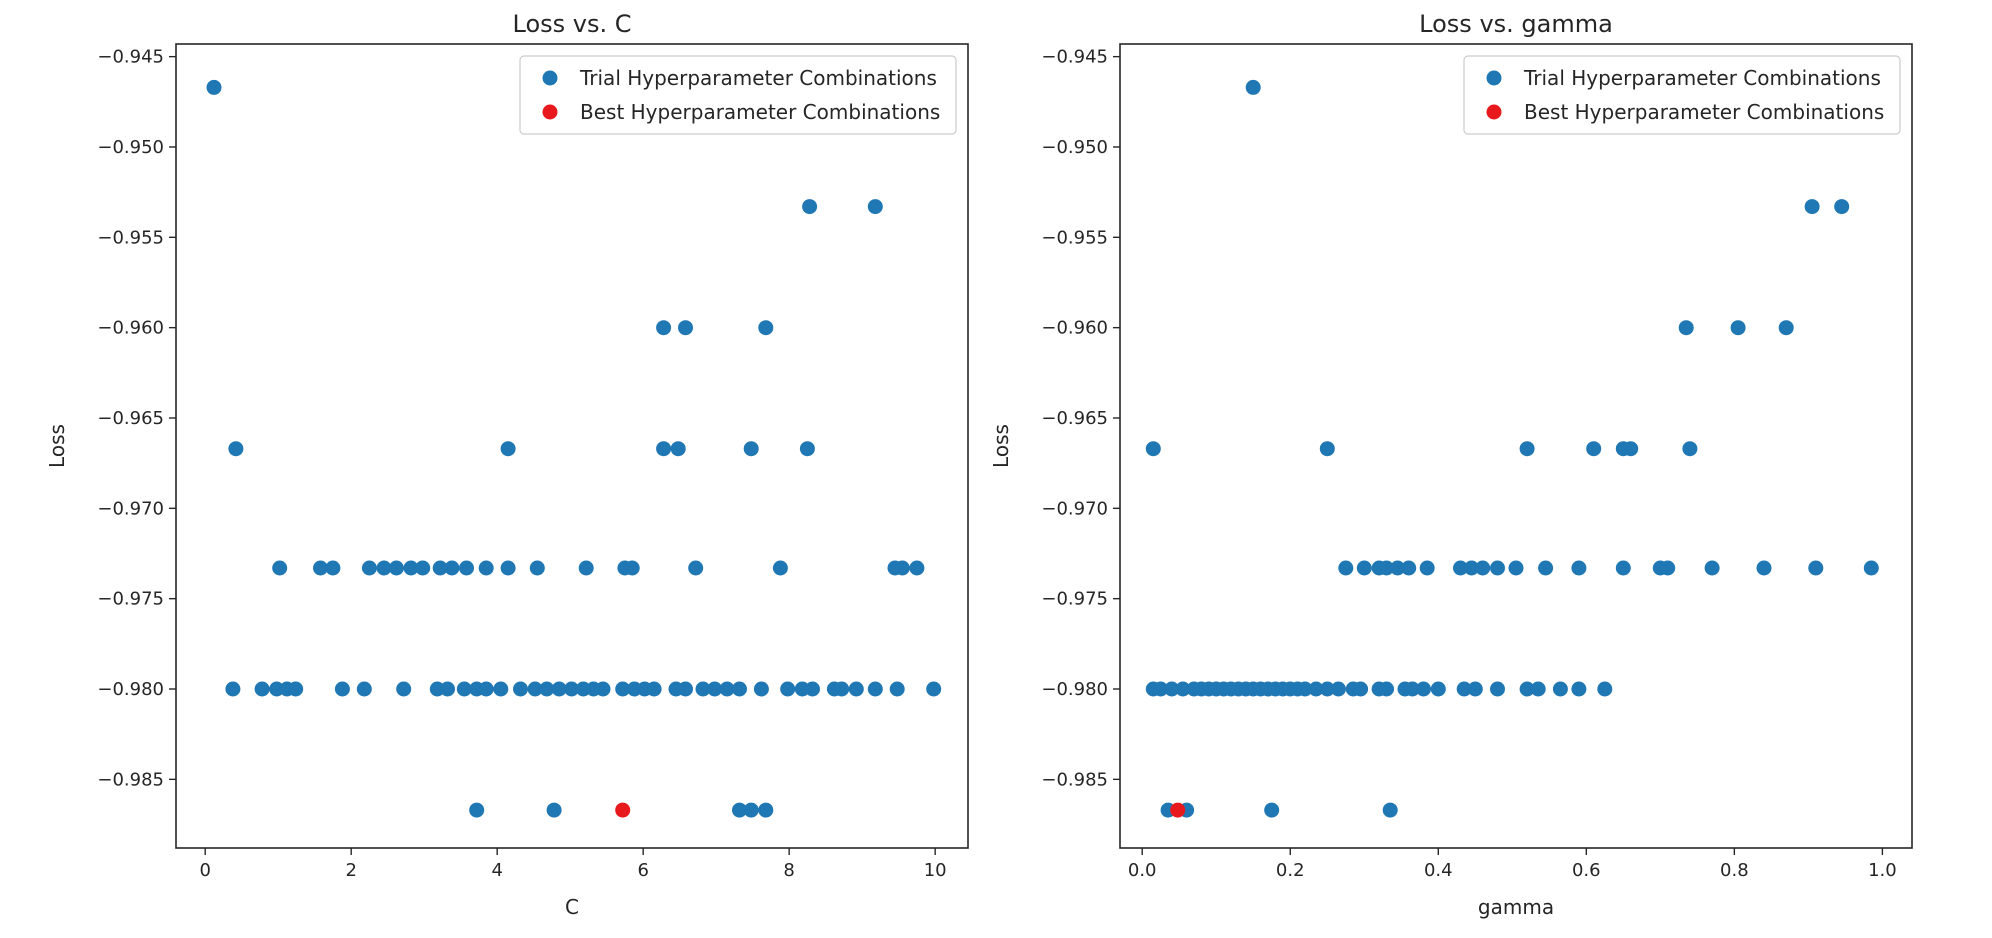 This screenshot has height=938, width=1992. Describe the element at coordinates (572, 24) in the screenshot. I see `plot-title: Loss vs. C` at that location.